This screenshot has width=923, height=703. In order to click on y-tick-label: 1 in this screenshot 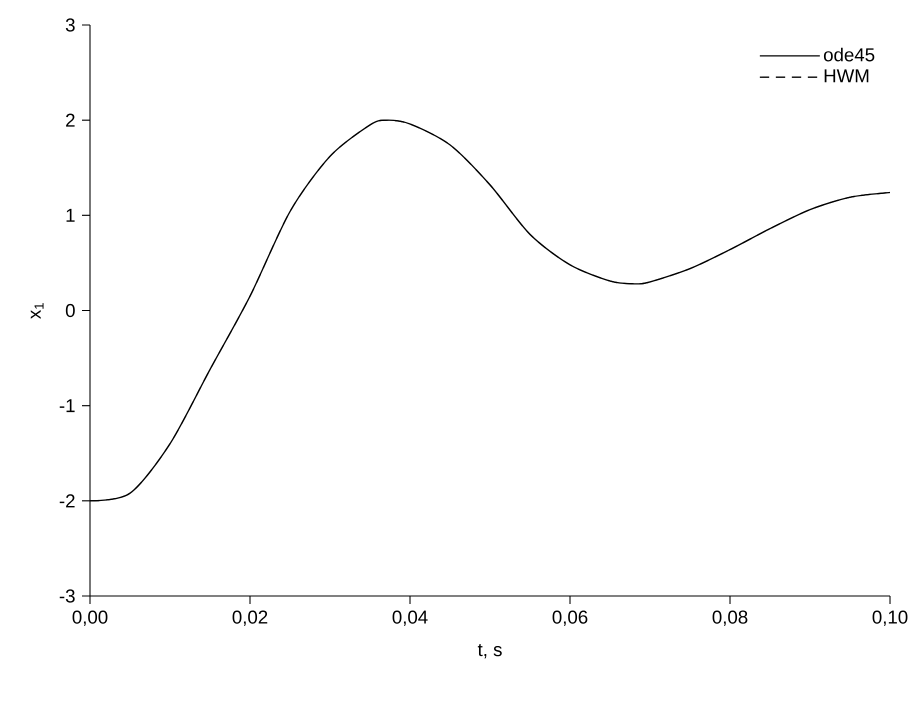, I will do `click(70, 215)`.